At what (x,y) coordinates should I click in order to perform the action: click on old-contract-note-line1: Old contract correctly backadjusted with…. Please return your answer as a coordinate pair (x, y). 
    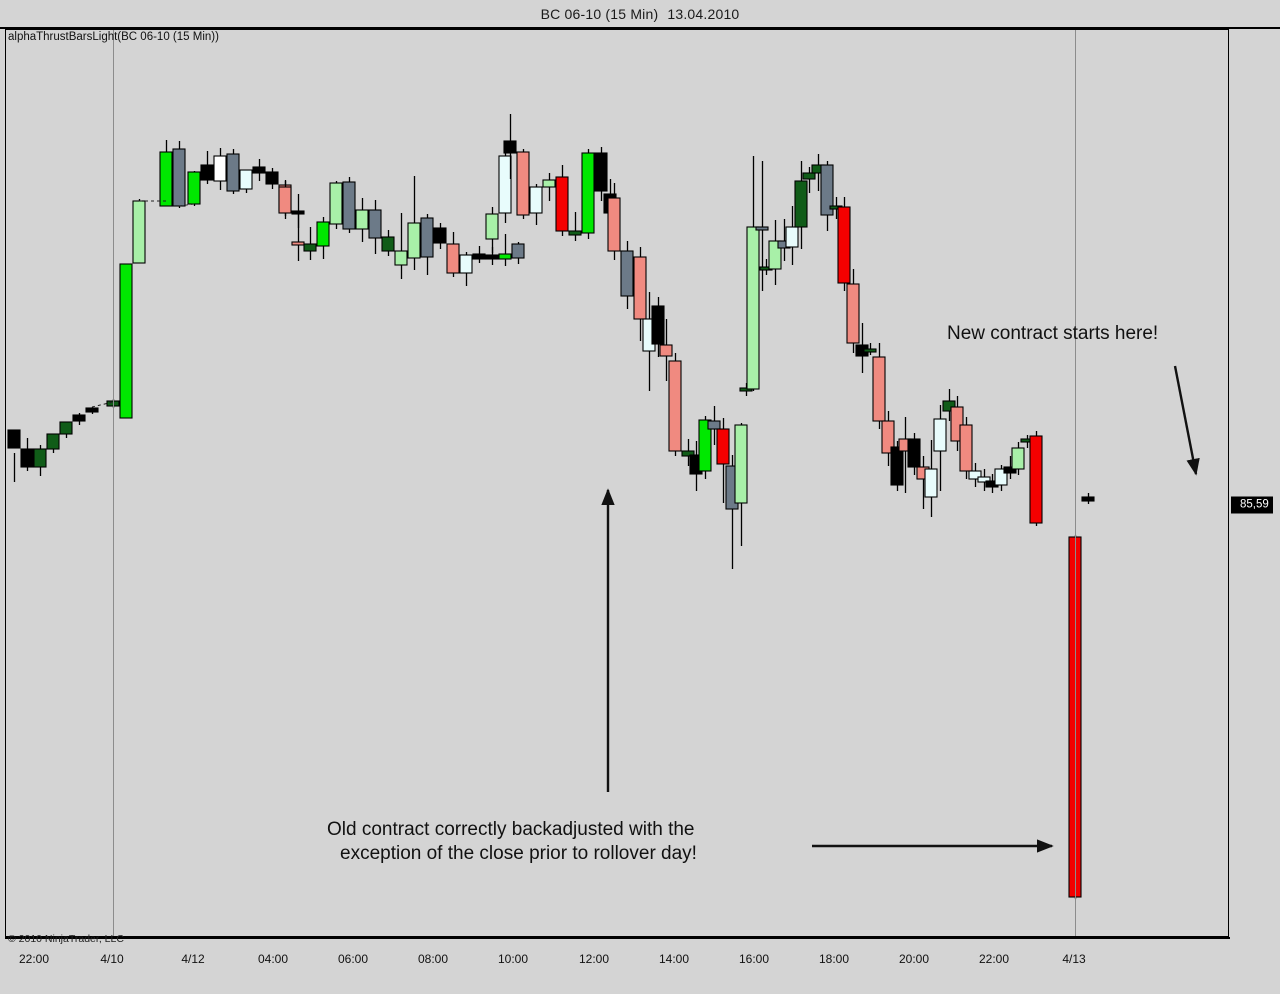
    Looking at the image, I should click on (511, 829).